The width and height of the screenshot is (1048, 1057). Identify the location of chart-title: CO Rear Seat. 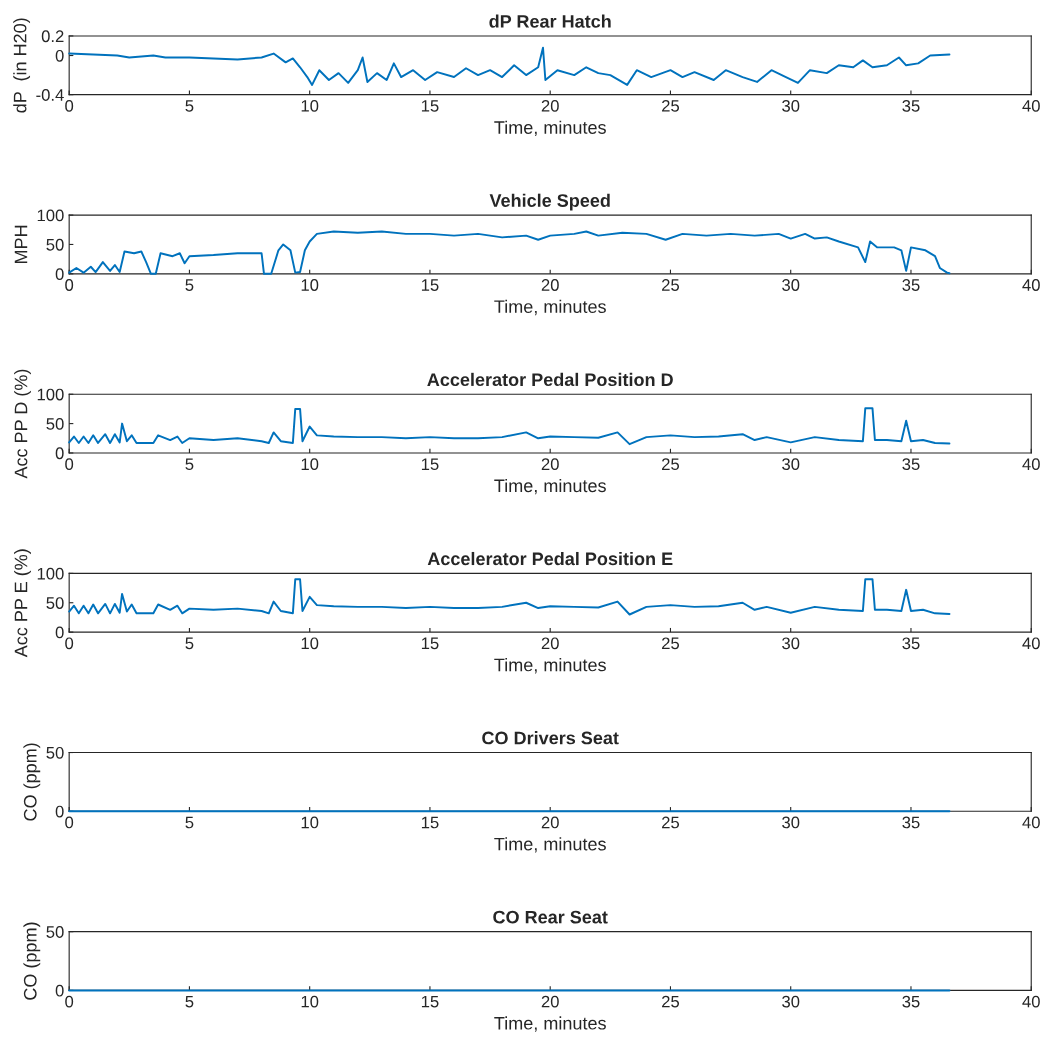
(550, 917).